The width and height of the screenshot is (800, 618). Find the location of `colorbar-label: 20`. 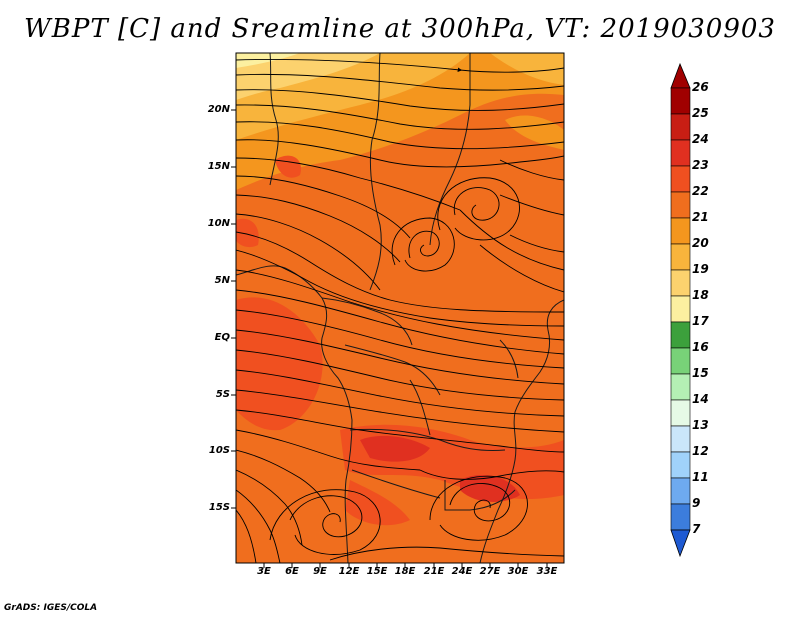

colorbar-label: 20 is located at coordinates (700, 243).